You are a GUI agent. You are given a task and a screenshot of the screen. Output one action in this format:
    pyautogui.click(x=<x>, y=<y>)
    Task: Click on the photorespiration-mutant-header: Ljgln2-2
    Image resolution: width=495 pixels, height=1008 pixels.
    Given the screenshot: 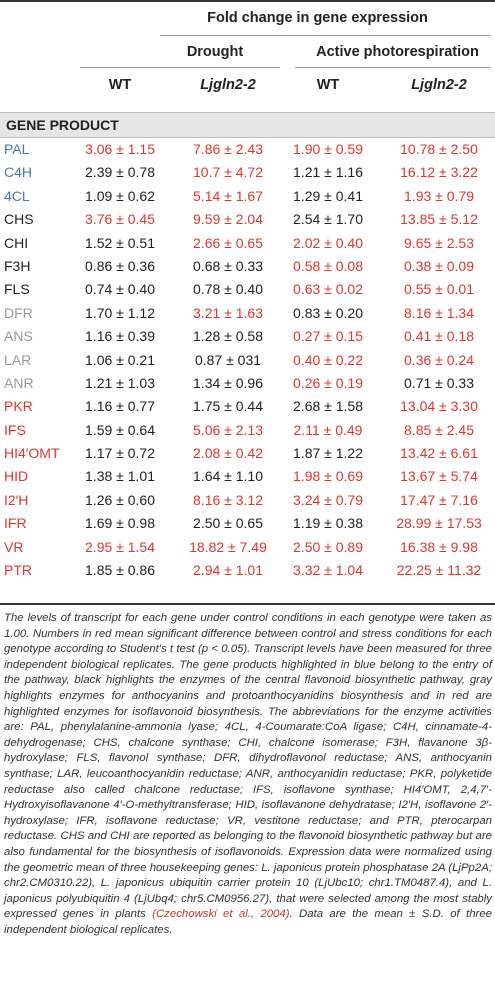 What is the action you would take?
    pyautogui.click(x=439, y=85)
    